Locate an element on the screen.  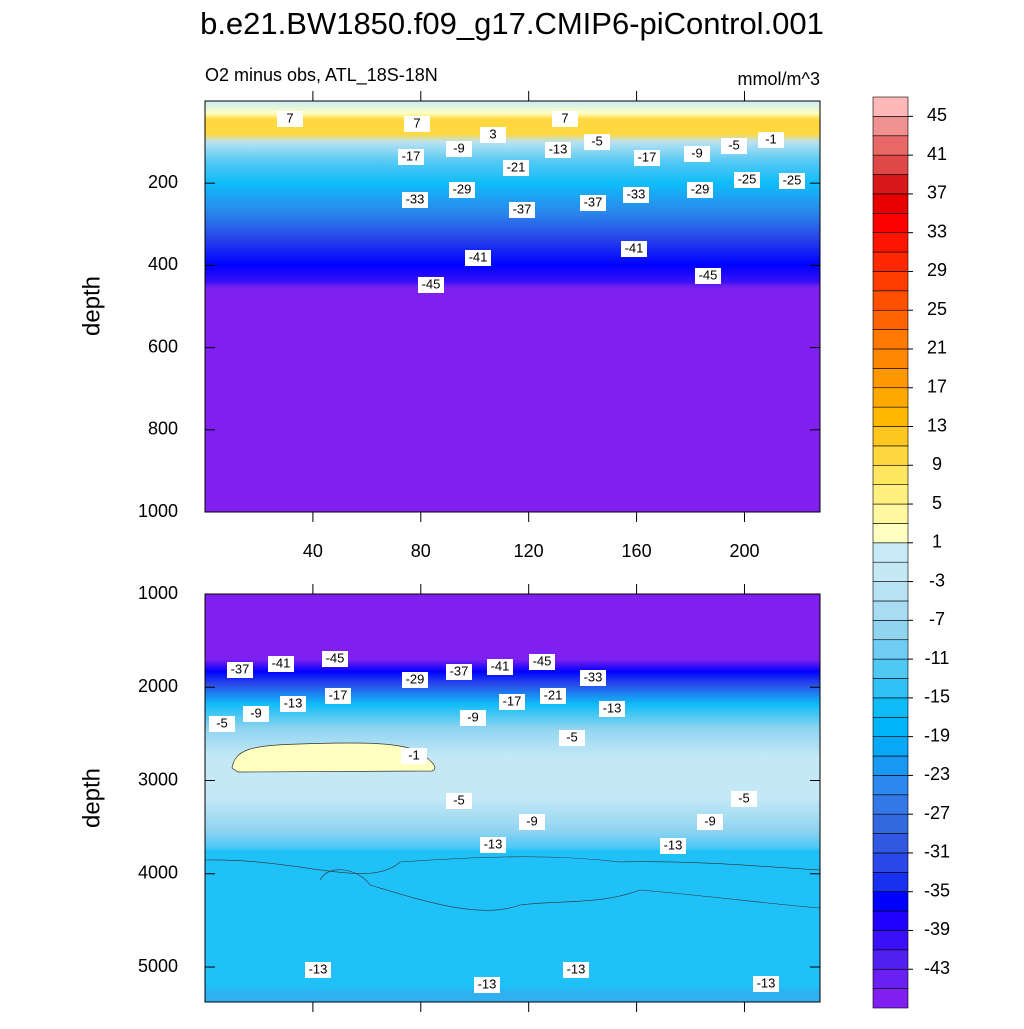
colorbar-tick-label: -23 is located at coordinates (937, 774).